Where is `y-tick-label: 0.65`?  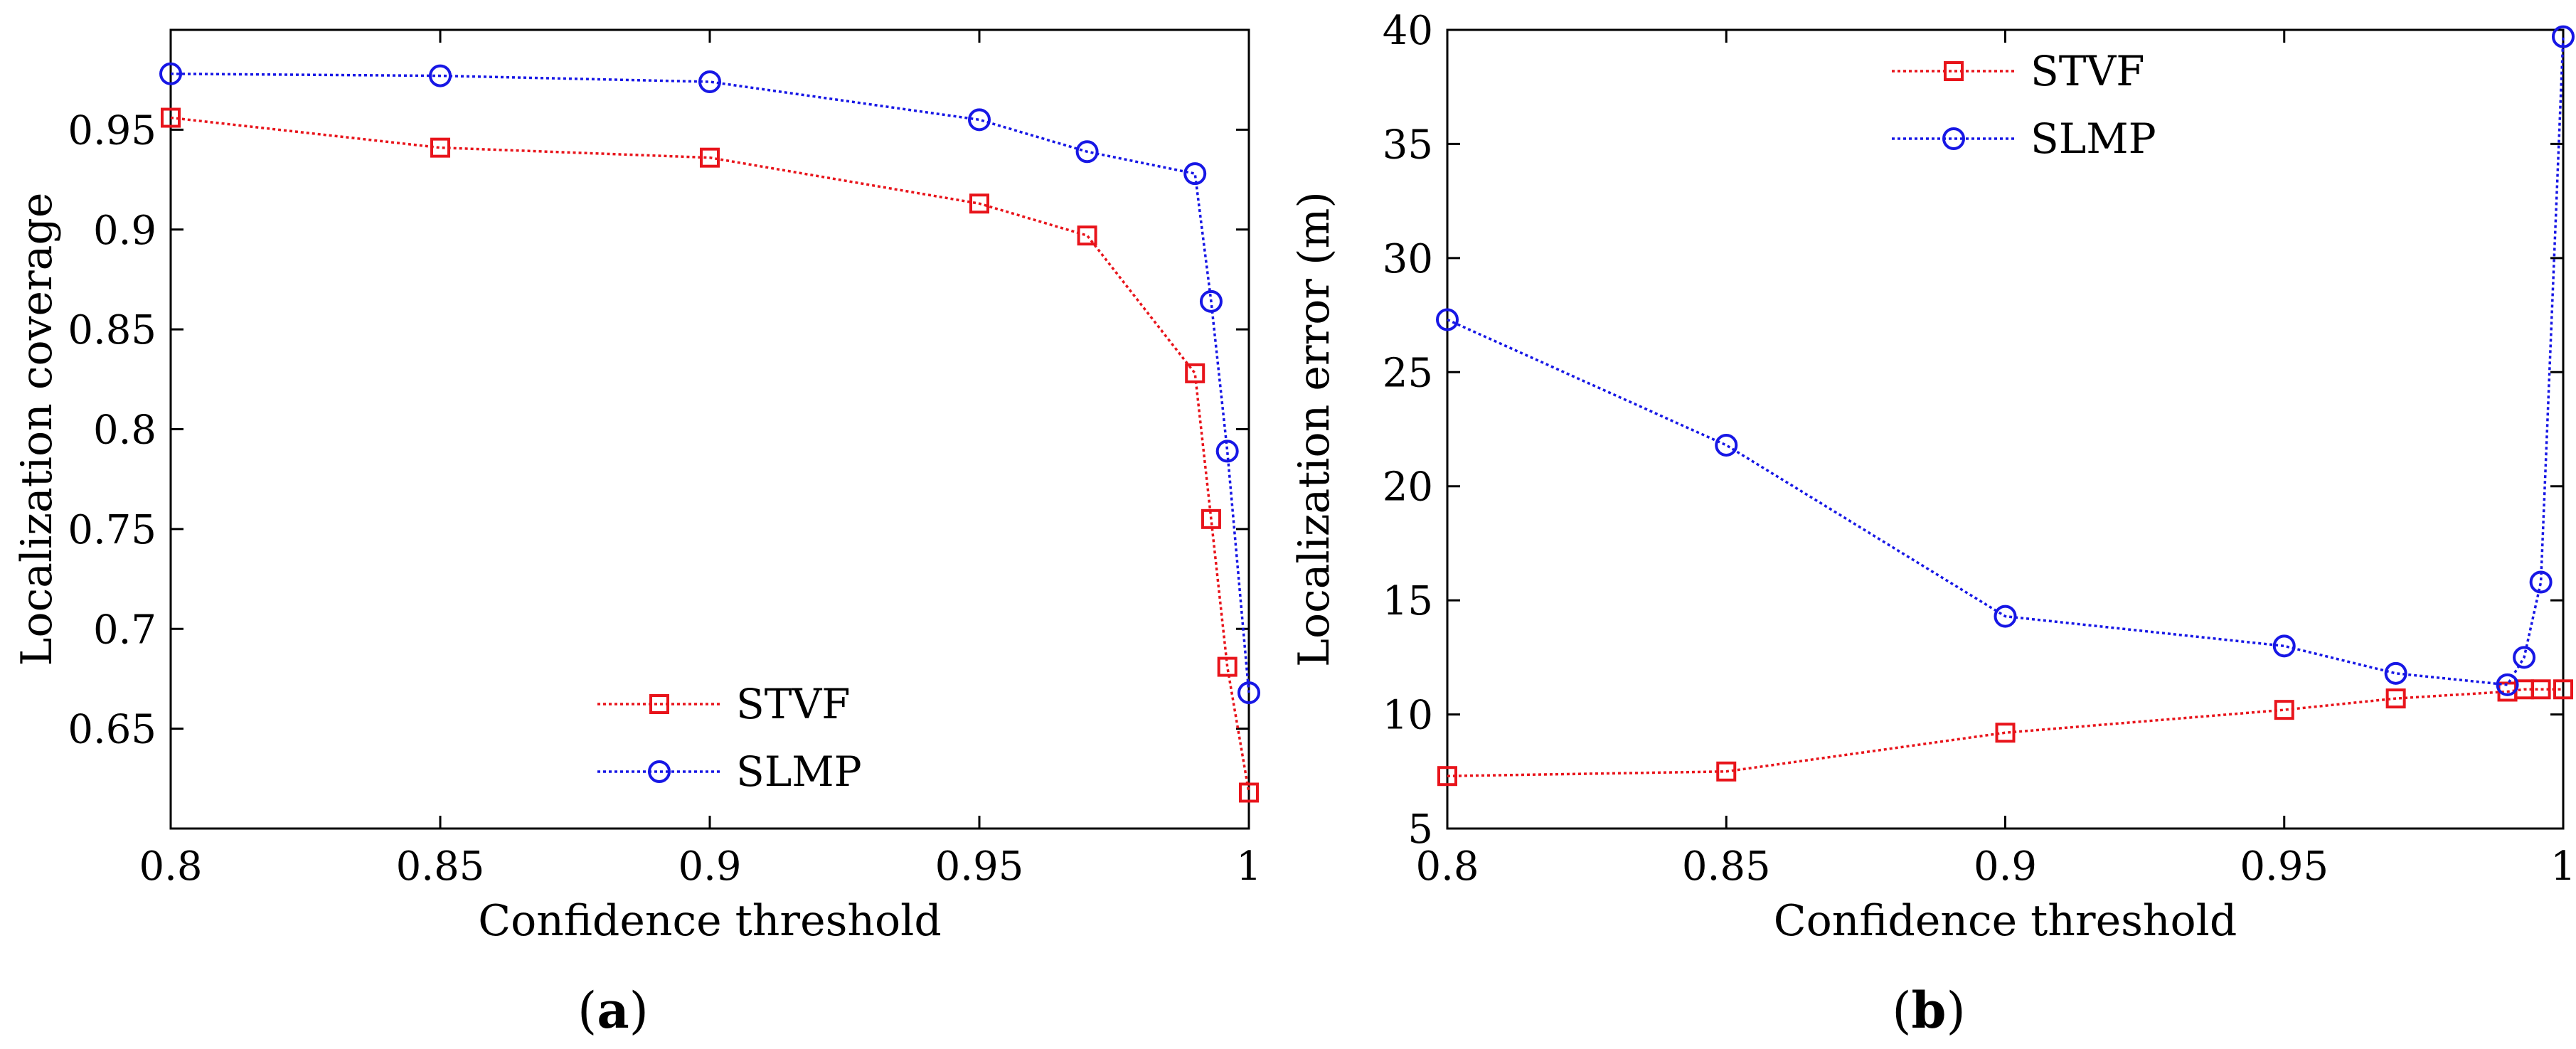
y-tick-label: 0.65 is located at coordinates (112, 730).